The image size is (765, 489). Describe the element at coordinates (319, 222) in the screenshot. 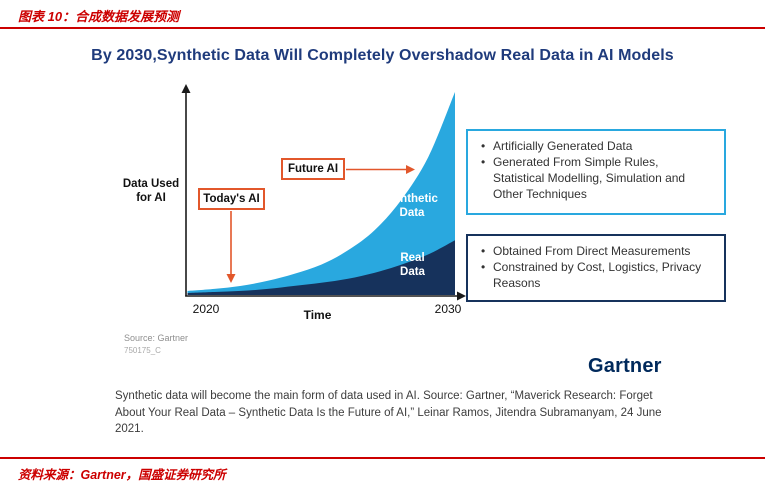

I see `callout-connectors` at that location.